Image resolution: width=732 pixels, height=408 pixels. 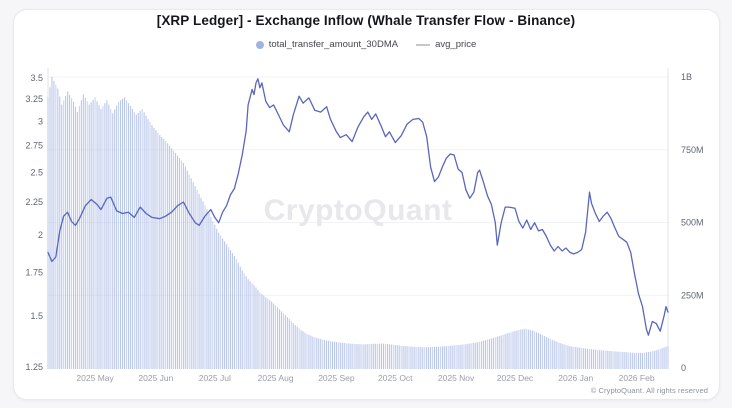 What do you see at coordinates (34, 273) in the screenshot?
I see `svg-text: 1.75` at bounding box center [34, 273].